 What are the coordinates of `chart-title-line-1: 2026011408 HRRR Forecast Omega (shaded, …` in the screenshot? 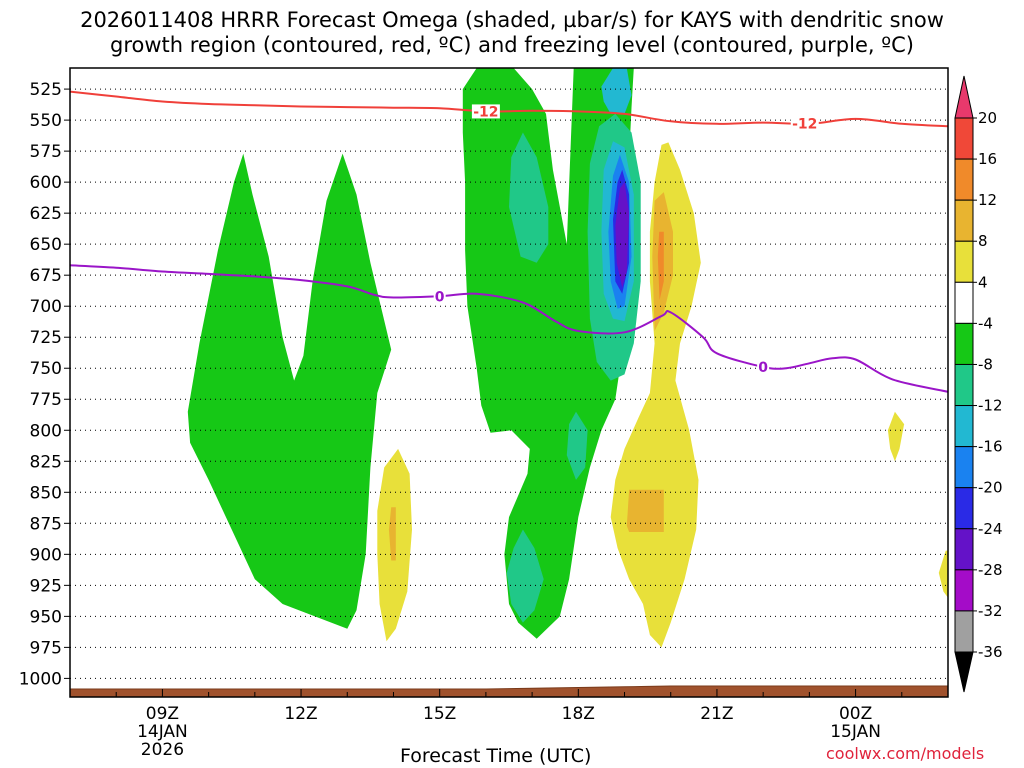 It's located at (512, 20).